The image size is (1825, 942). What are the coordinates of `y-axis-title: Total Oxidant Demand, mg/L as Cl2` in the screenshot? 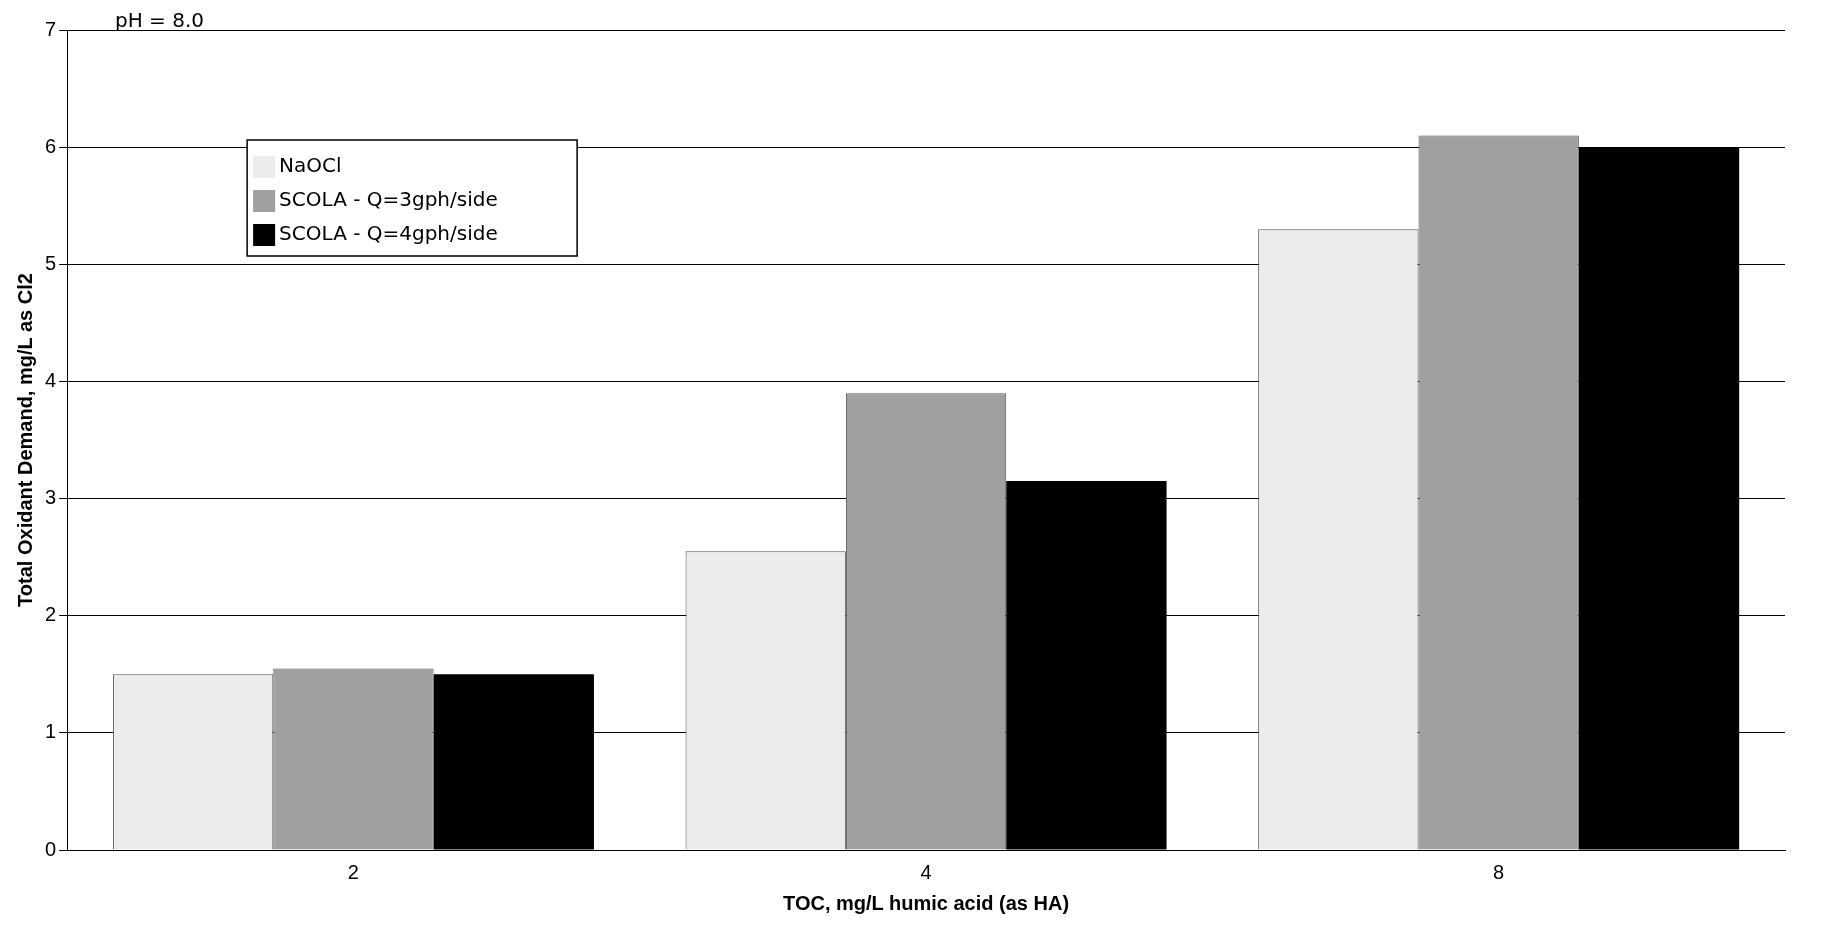 It's located at (24, 440).